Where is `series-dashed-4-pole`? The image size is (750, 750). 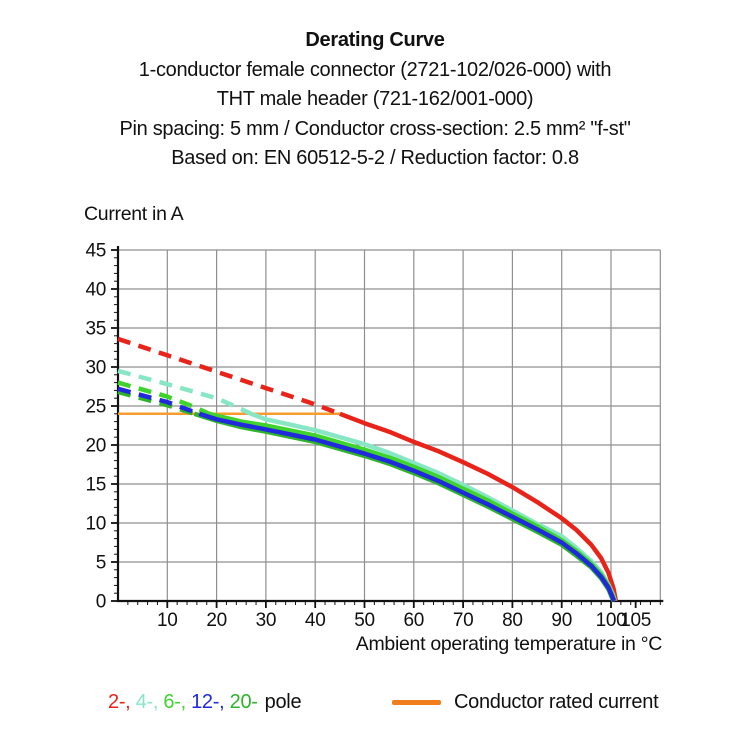
series-dashed-4-pole is located at coordinates (185, 392).